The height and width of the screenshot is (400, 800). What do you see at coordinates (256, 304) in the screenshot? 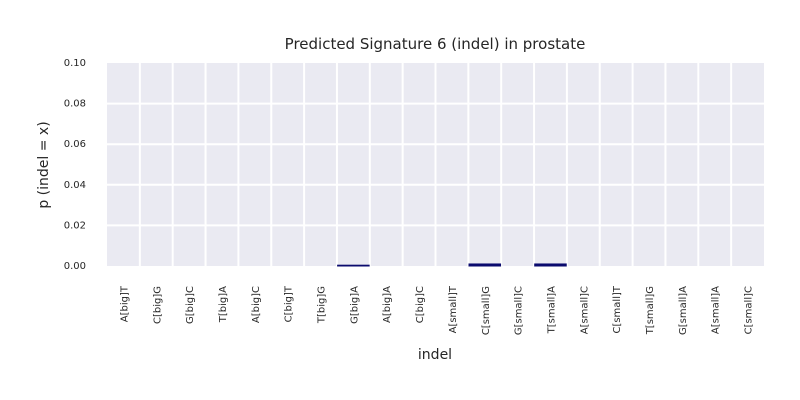
I see `x-tick-label: A[big]C` at bounding box center [256, 304].